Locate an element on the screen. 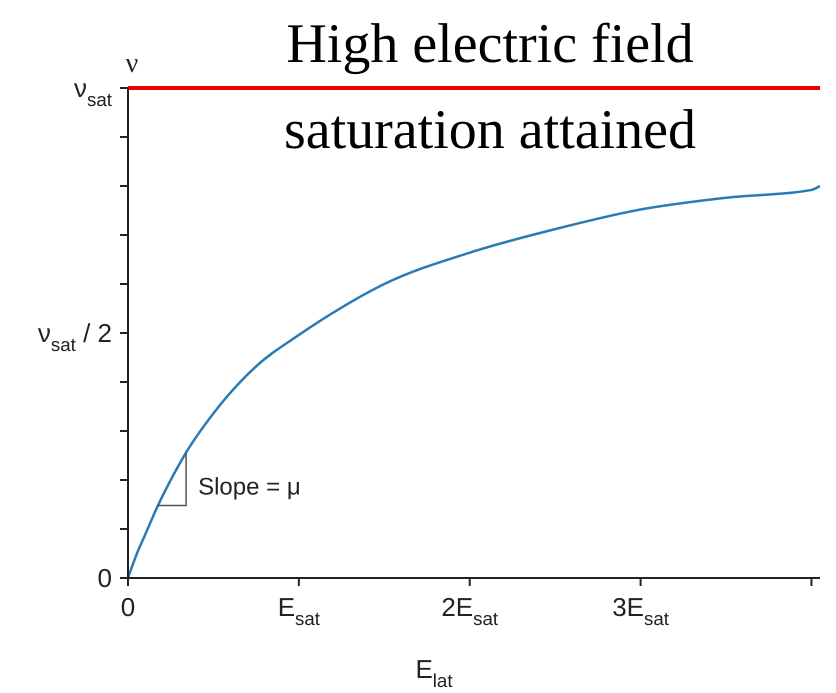  chart-title: High electric field saturation attained is located at coordinates (490, 87).